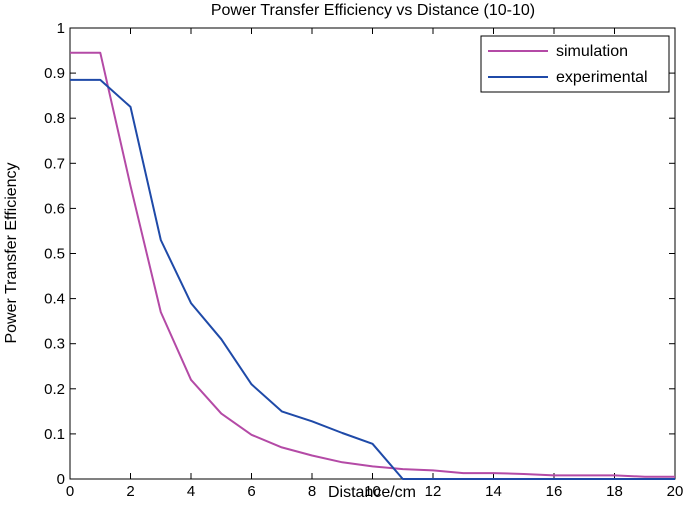 This screenshot has height=526, width=685. What do you see at coordinates (11, 252) in the screenshot?
I see `y-axis-title: Power Transfer Efficiency` at bounding box center [11, 252].